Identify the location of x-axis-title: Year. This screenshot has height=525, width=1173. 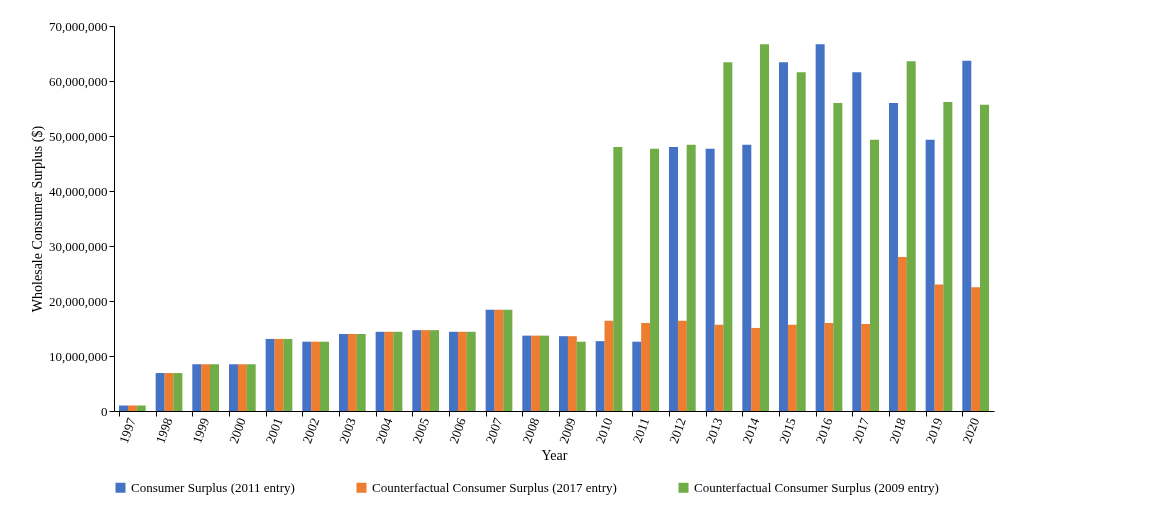
(554, 456).